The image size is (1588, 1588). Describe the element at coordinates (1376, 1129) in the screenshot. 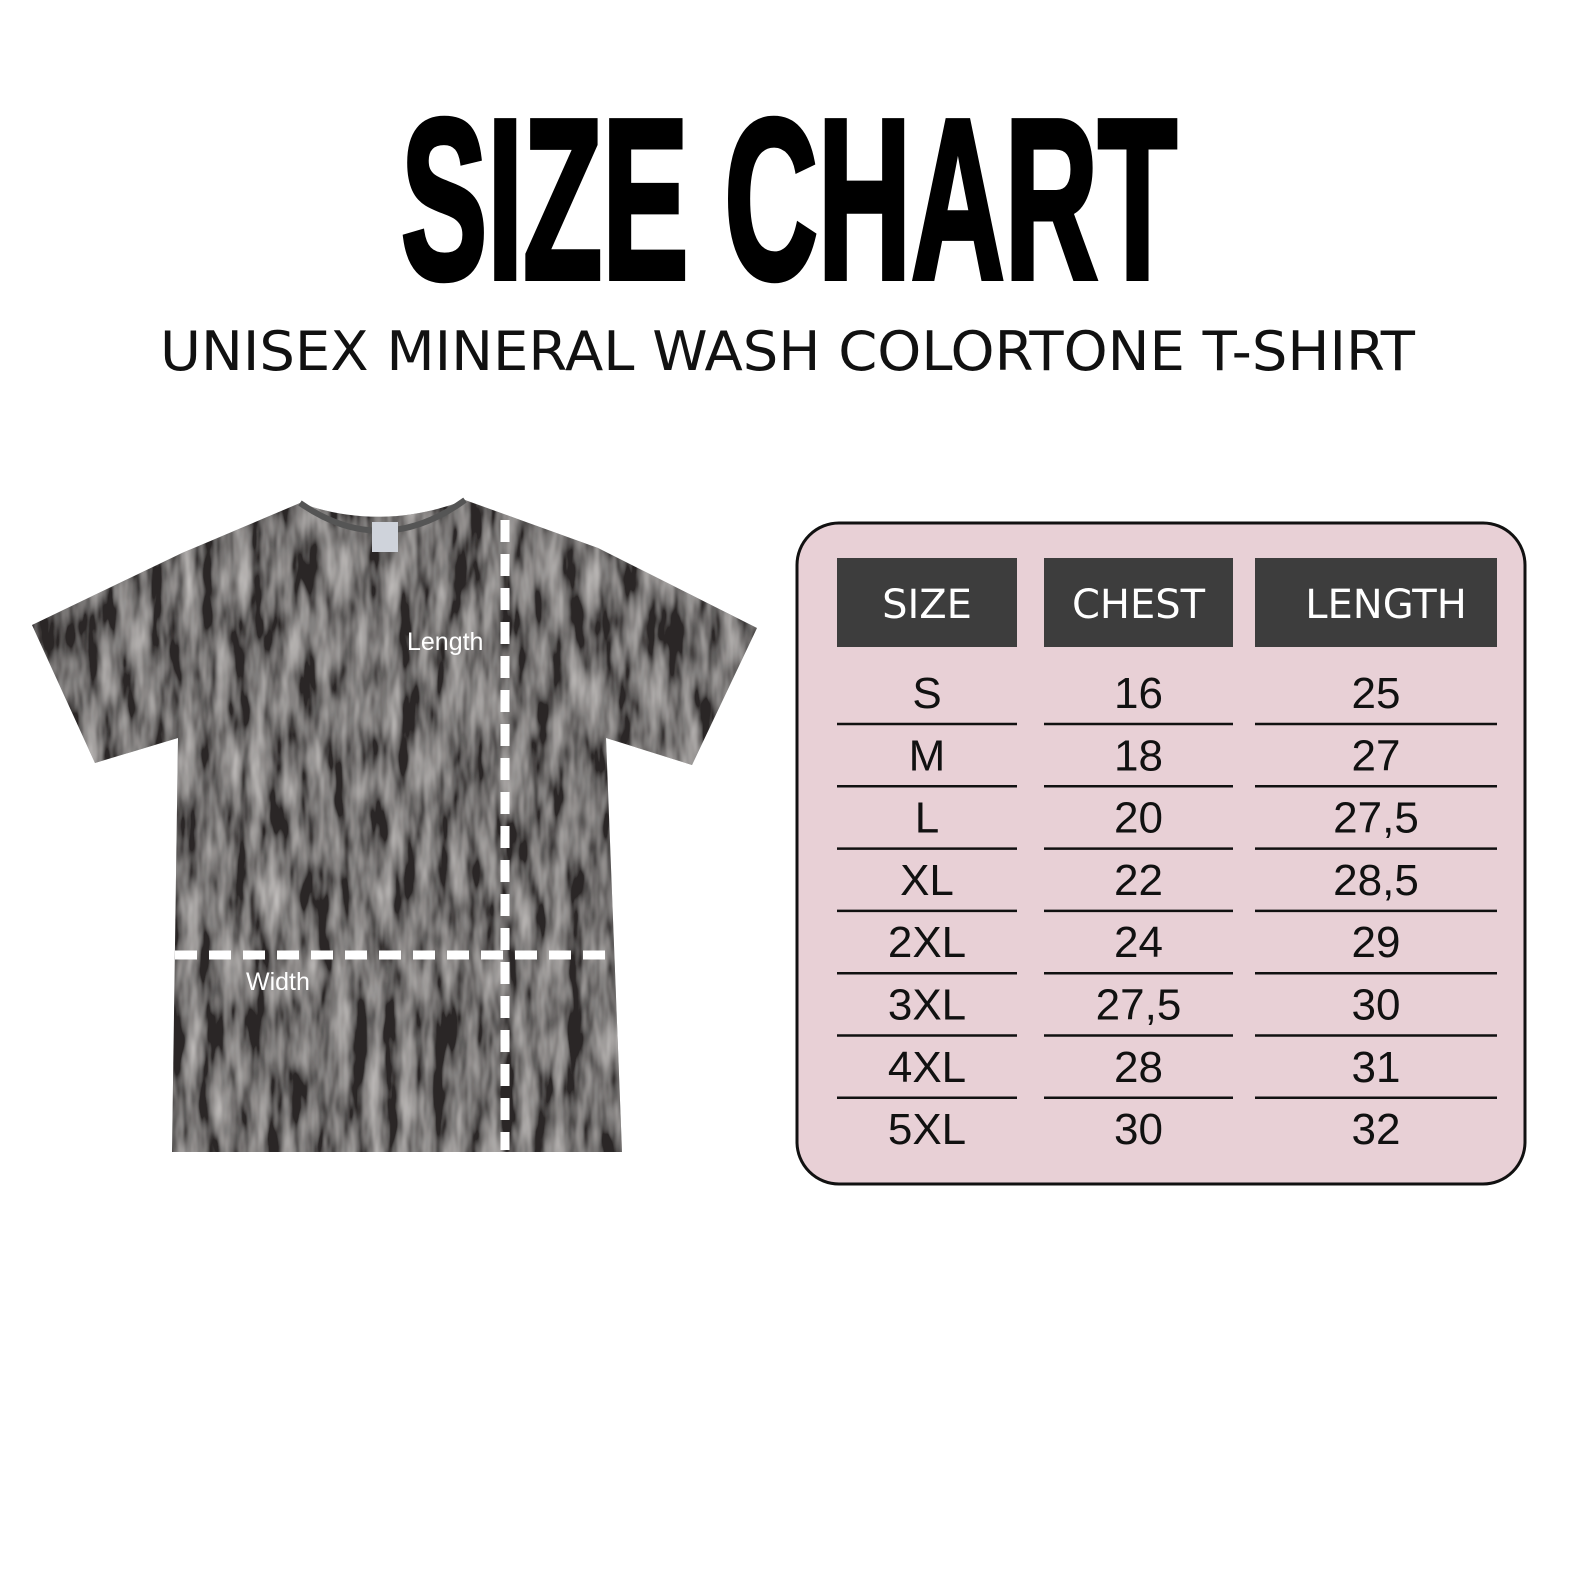

I see `cell-length: 32` at that location.